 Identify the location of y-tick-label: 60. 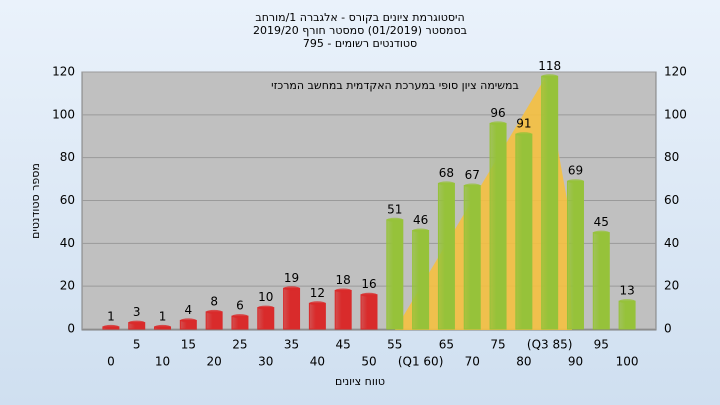
(67, 200).